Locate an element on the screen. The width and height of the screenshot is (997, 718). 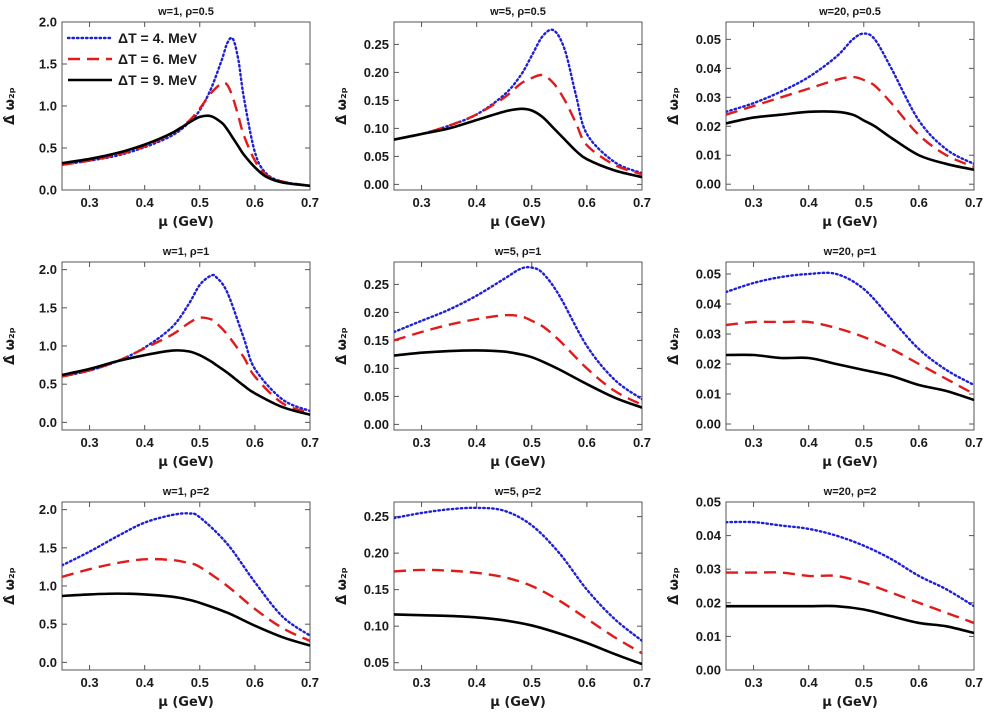
chart-title: w=20, ρ=2 is located at coordinates (850, 492).